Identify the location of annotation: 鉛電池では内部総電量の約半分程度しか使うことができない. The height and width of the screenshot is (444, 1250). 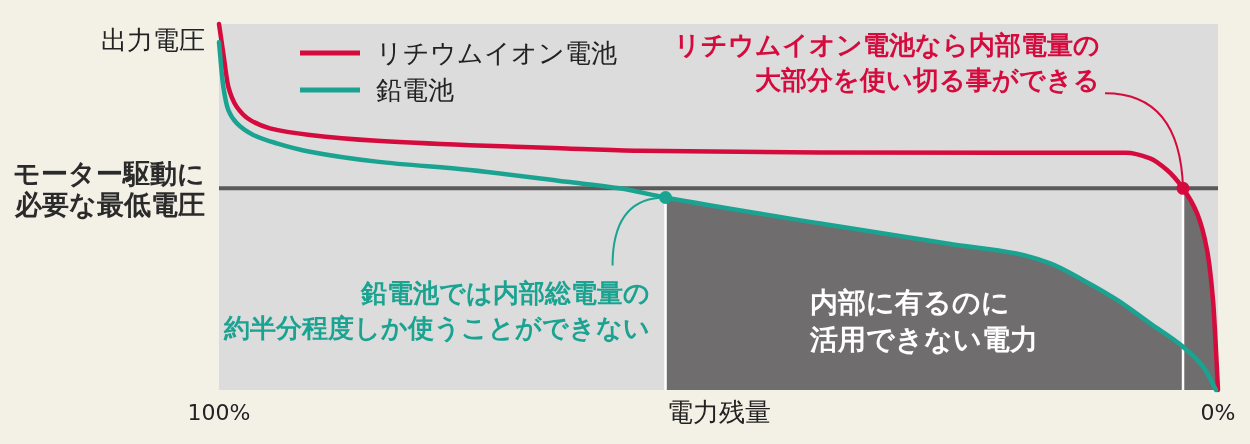
(436, 311).